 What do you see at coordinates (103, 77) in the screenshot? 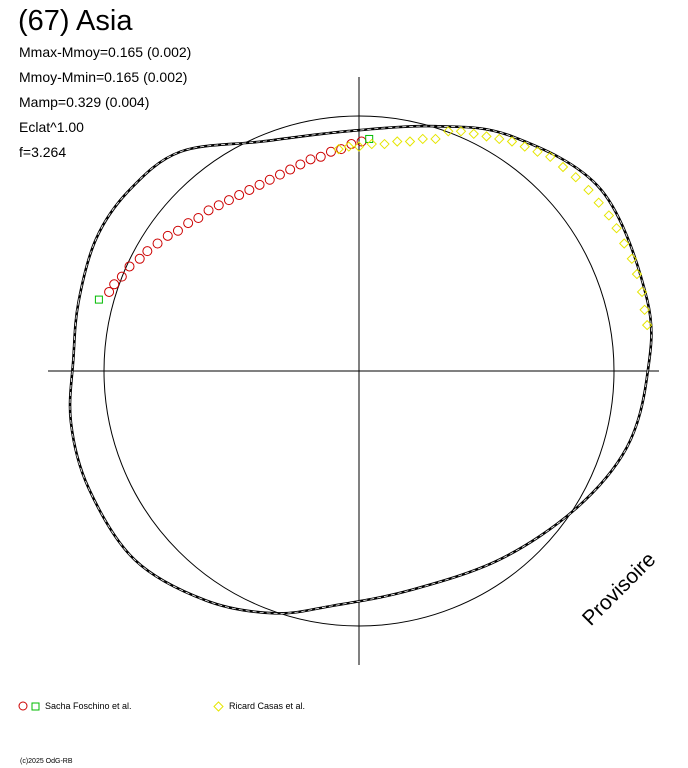
I see `stat-line-2: Mmoy-Mmin=0.165 (0.002)` at bounding box center [103, 77].